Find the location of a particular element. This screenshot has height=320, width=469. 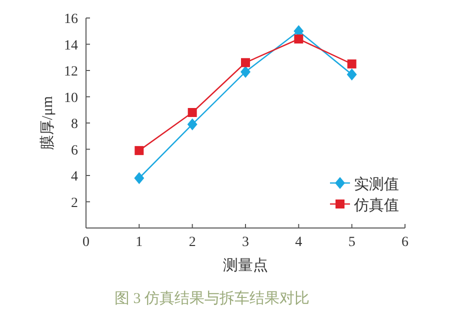

y-tick-label: 16 is located at coordinates (71, 19).